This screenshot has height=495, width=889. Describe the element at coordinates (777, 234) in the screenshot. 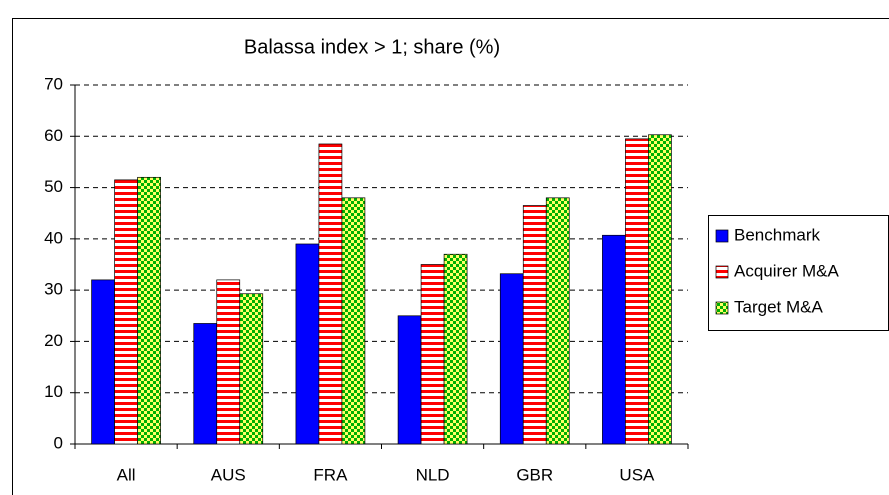

I see `legend-label: Benchmark` at that location.